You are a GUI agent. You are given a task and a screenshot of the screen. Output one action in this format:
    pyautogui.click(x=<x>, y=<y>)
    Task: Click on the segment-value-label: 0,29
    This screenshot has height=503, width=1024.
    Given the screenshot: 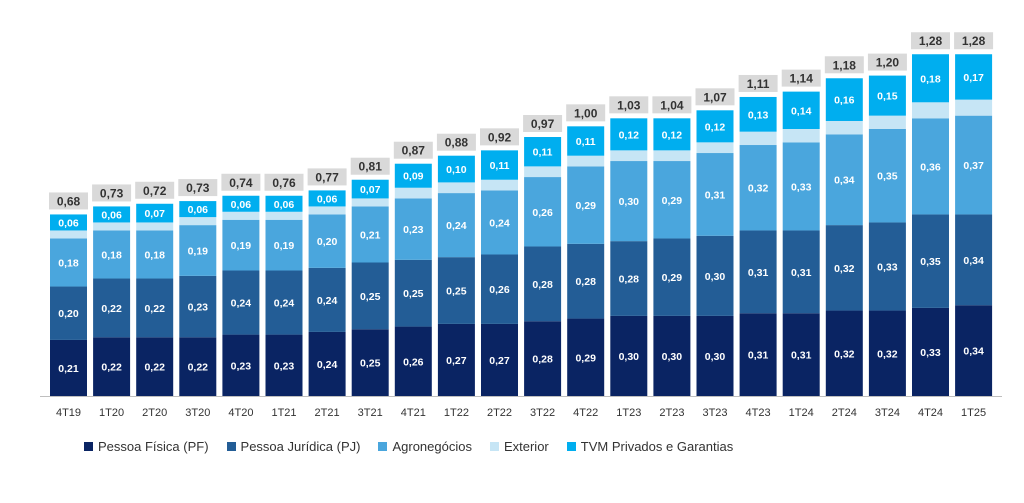 What is the action you would take?
    pyautogui.click(x=585, y=358)
    